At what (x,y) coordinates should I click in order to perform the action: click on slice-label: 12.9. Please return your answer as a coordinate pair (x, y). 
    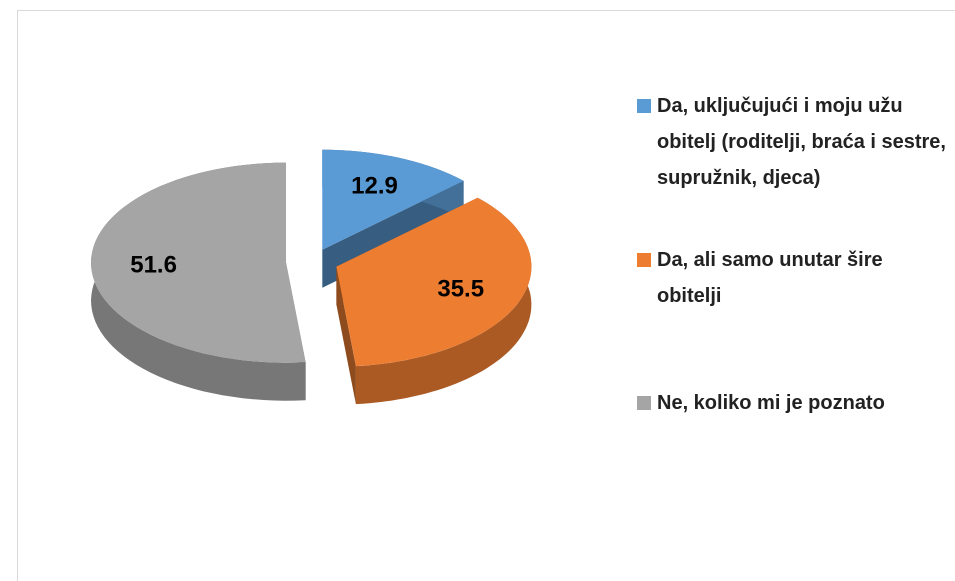
    Looking at the image, I should click on (374, 186).